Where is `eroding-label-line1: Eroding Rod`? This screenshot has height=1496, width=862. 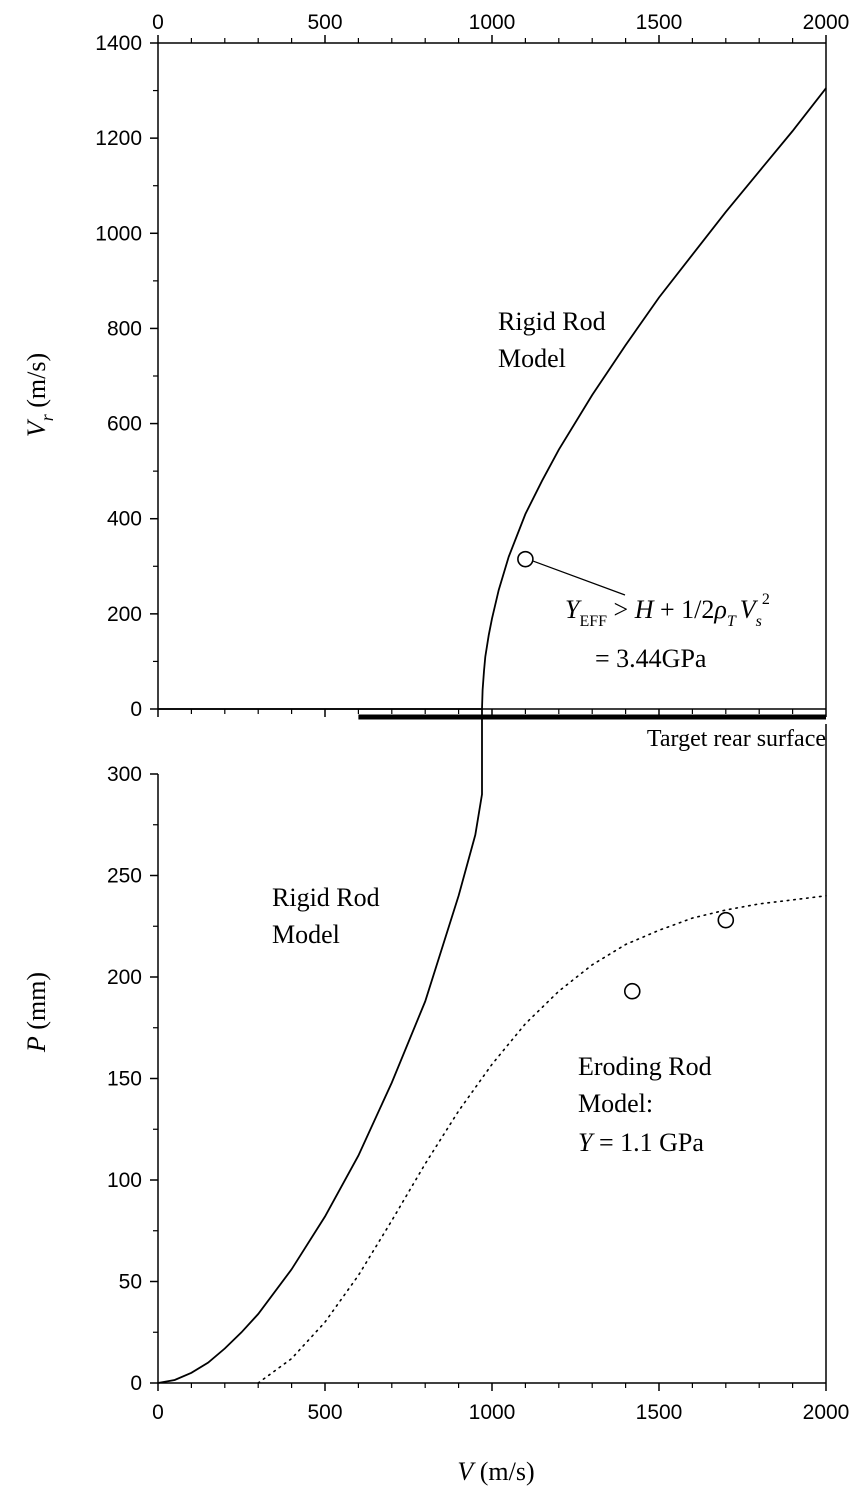
eroding-label-line1: Eroding Rod is located at coordinates (645, 1066).